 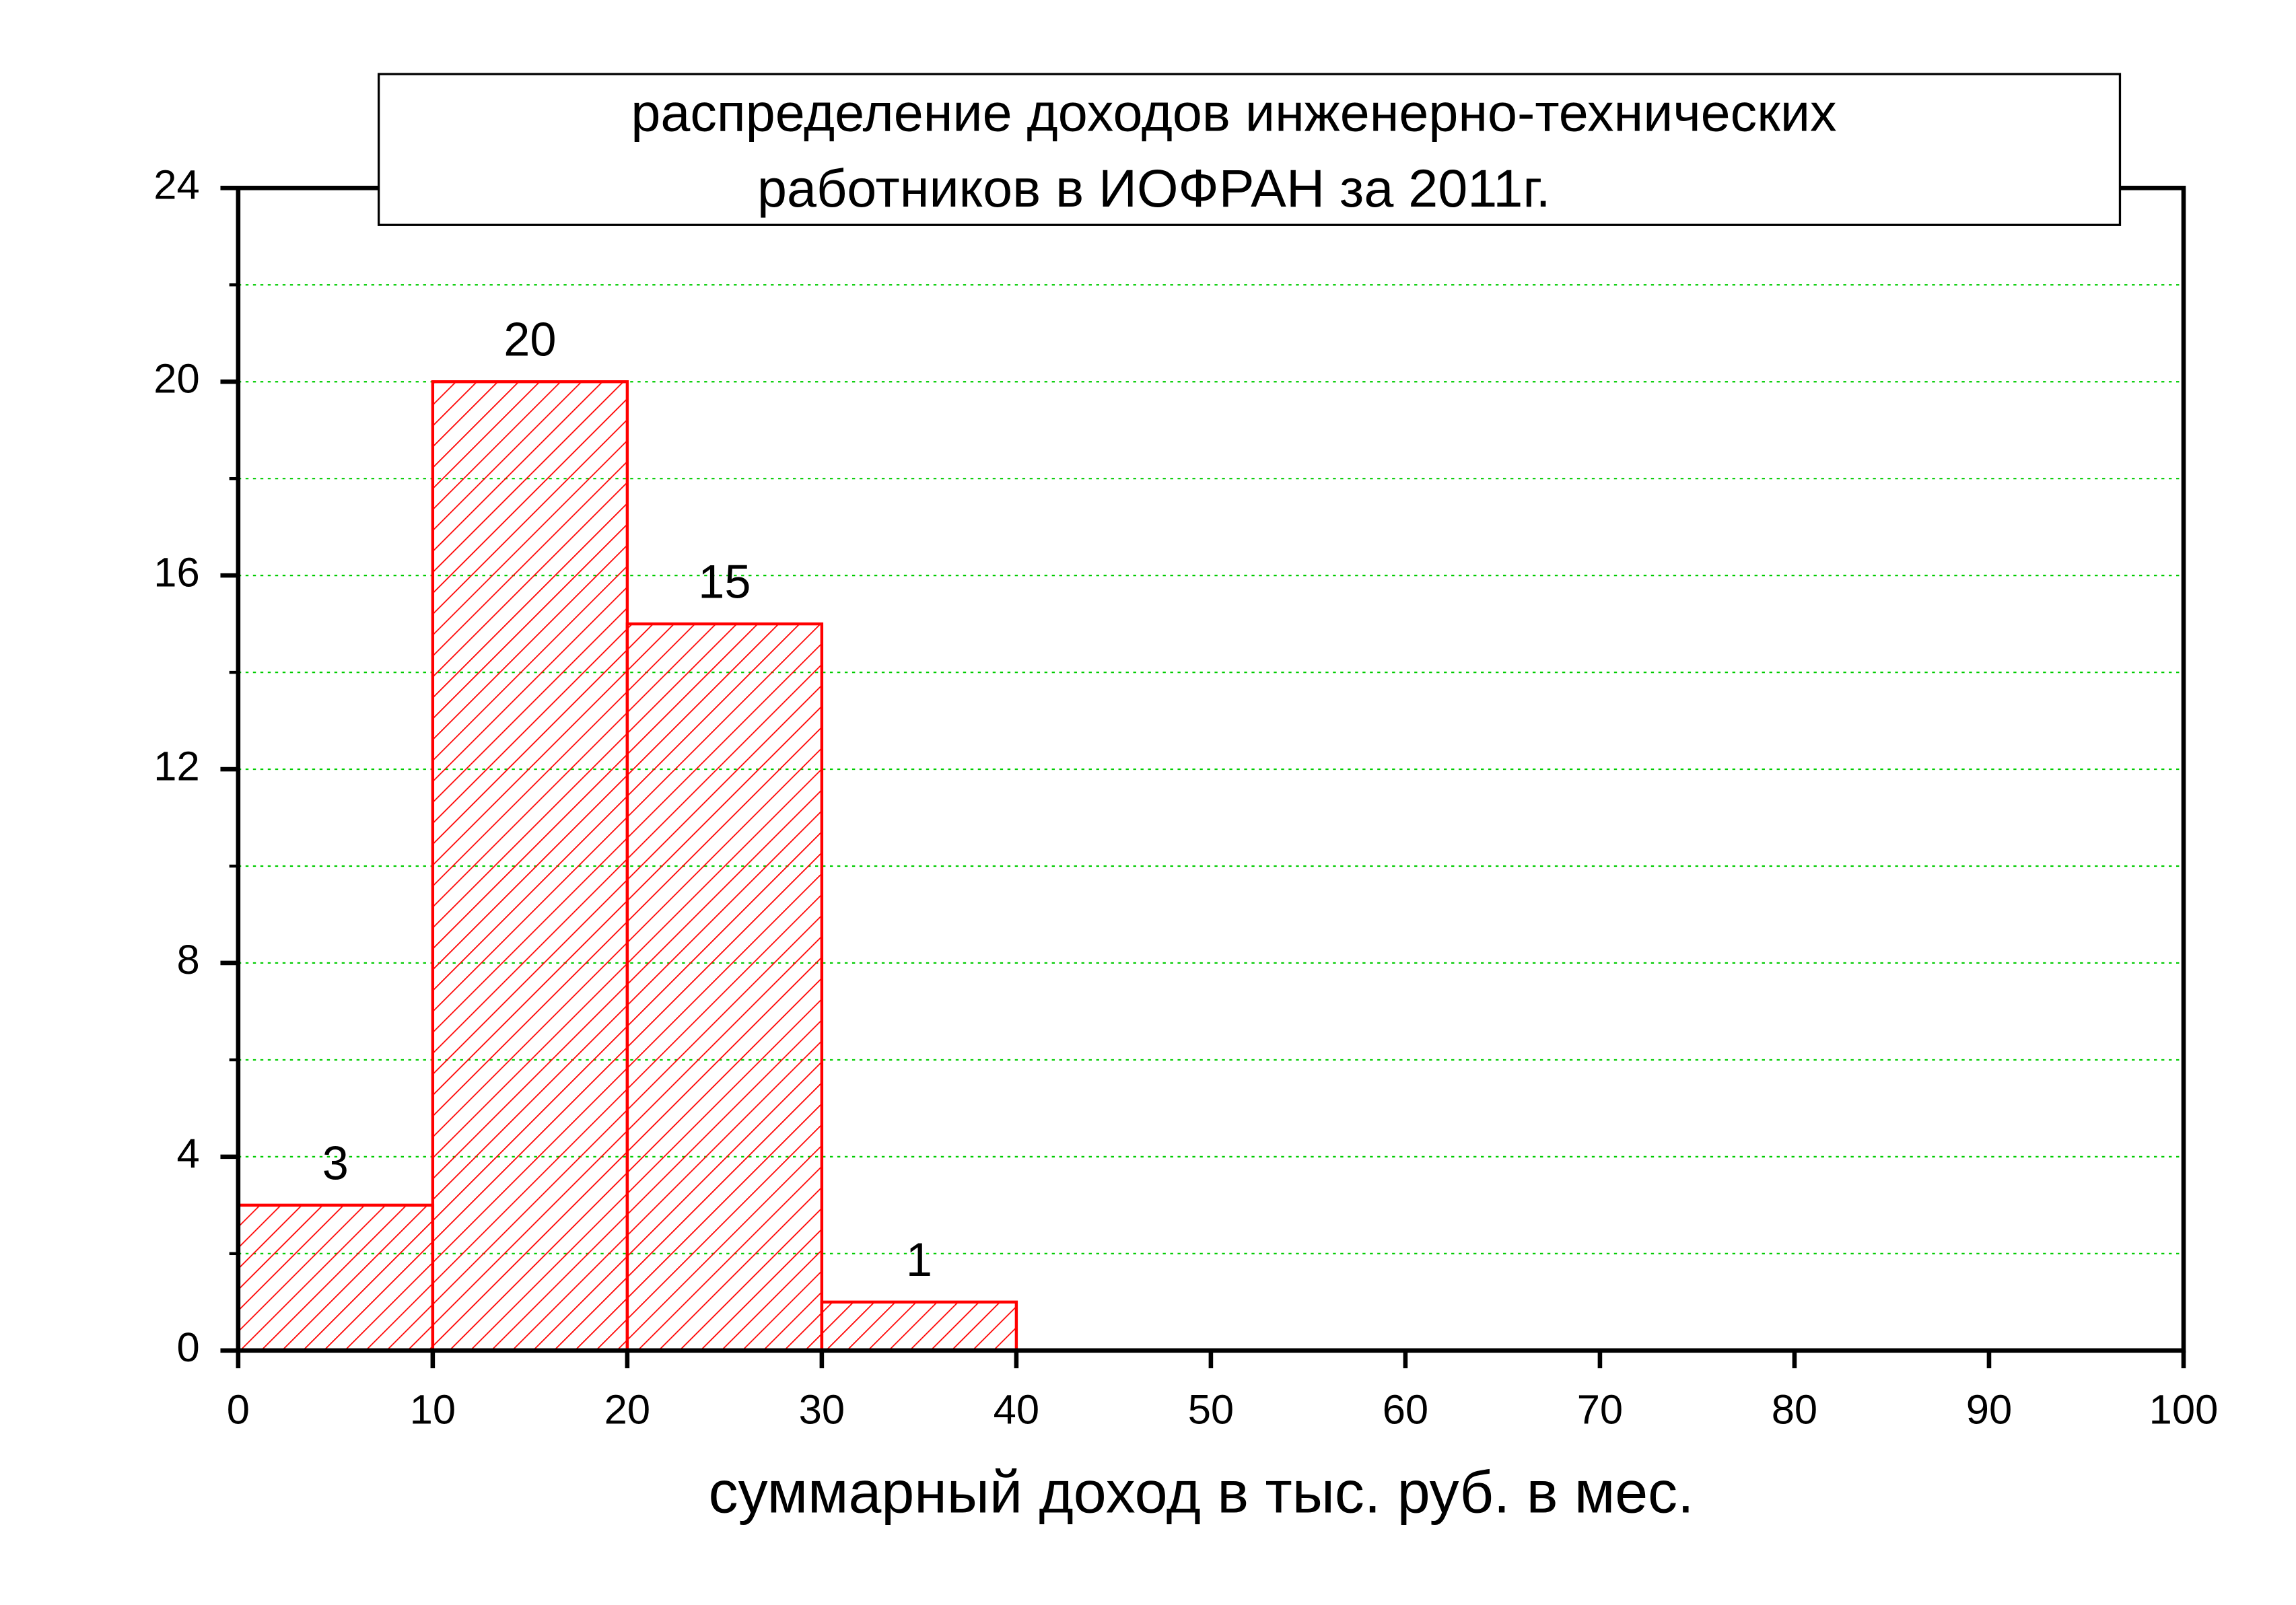 What do you see at coordinates (1249, 149) in the screenshot?
I see `title-box` at bounding box center [1249, 149].